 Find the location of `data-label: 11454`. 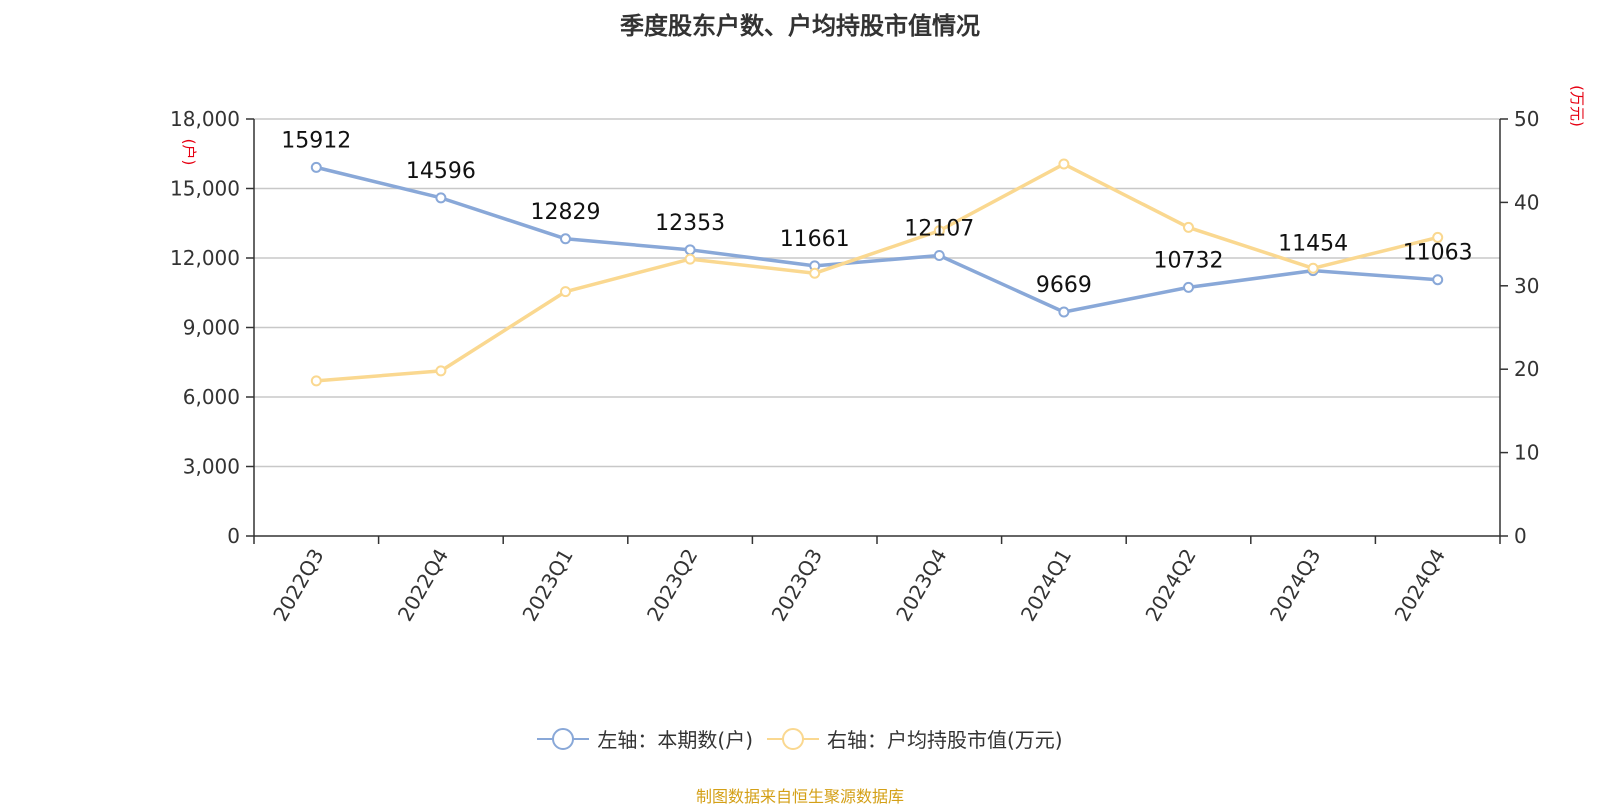

data-label: 11454 is located at coordinates (1313, 244).